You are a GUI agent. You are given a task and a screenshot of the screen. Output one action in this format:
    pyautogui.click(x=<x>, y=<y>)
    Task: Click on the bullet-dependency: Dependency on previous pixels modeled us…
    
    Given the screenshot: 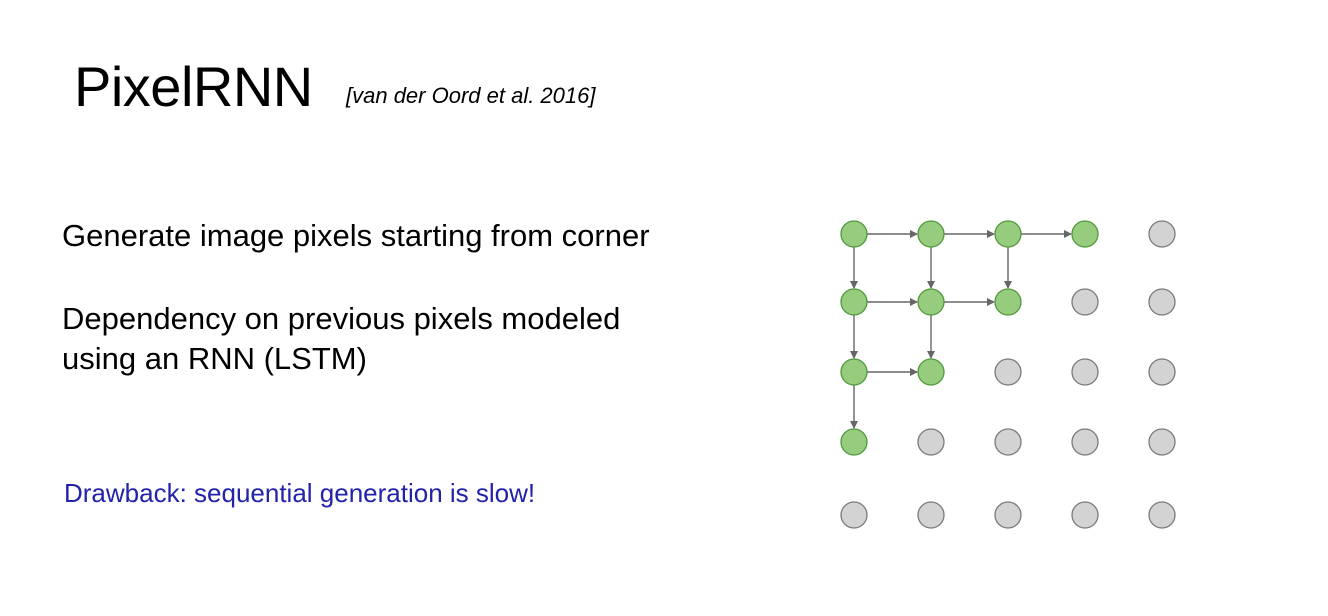 What is the action you would take?
    pyautogui.click(x=341, y=339)
    